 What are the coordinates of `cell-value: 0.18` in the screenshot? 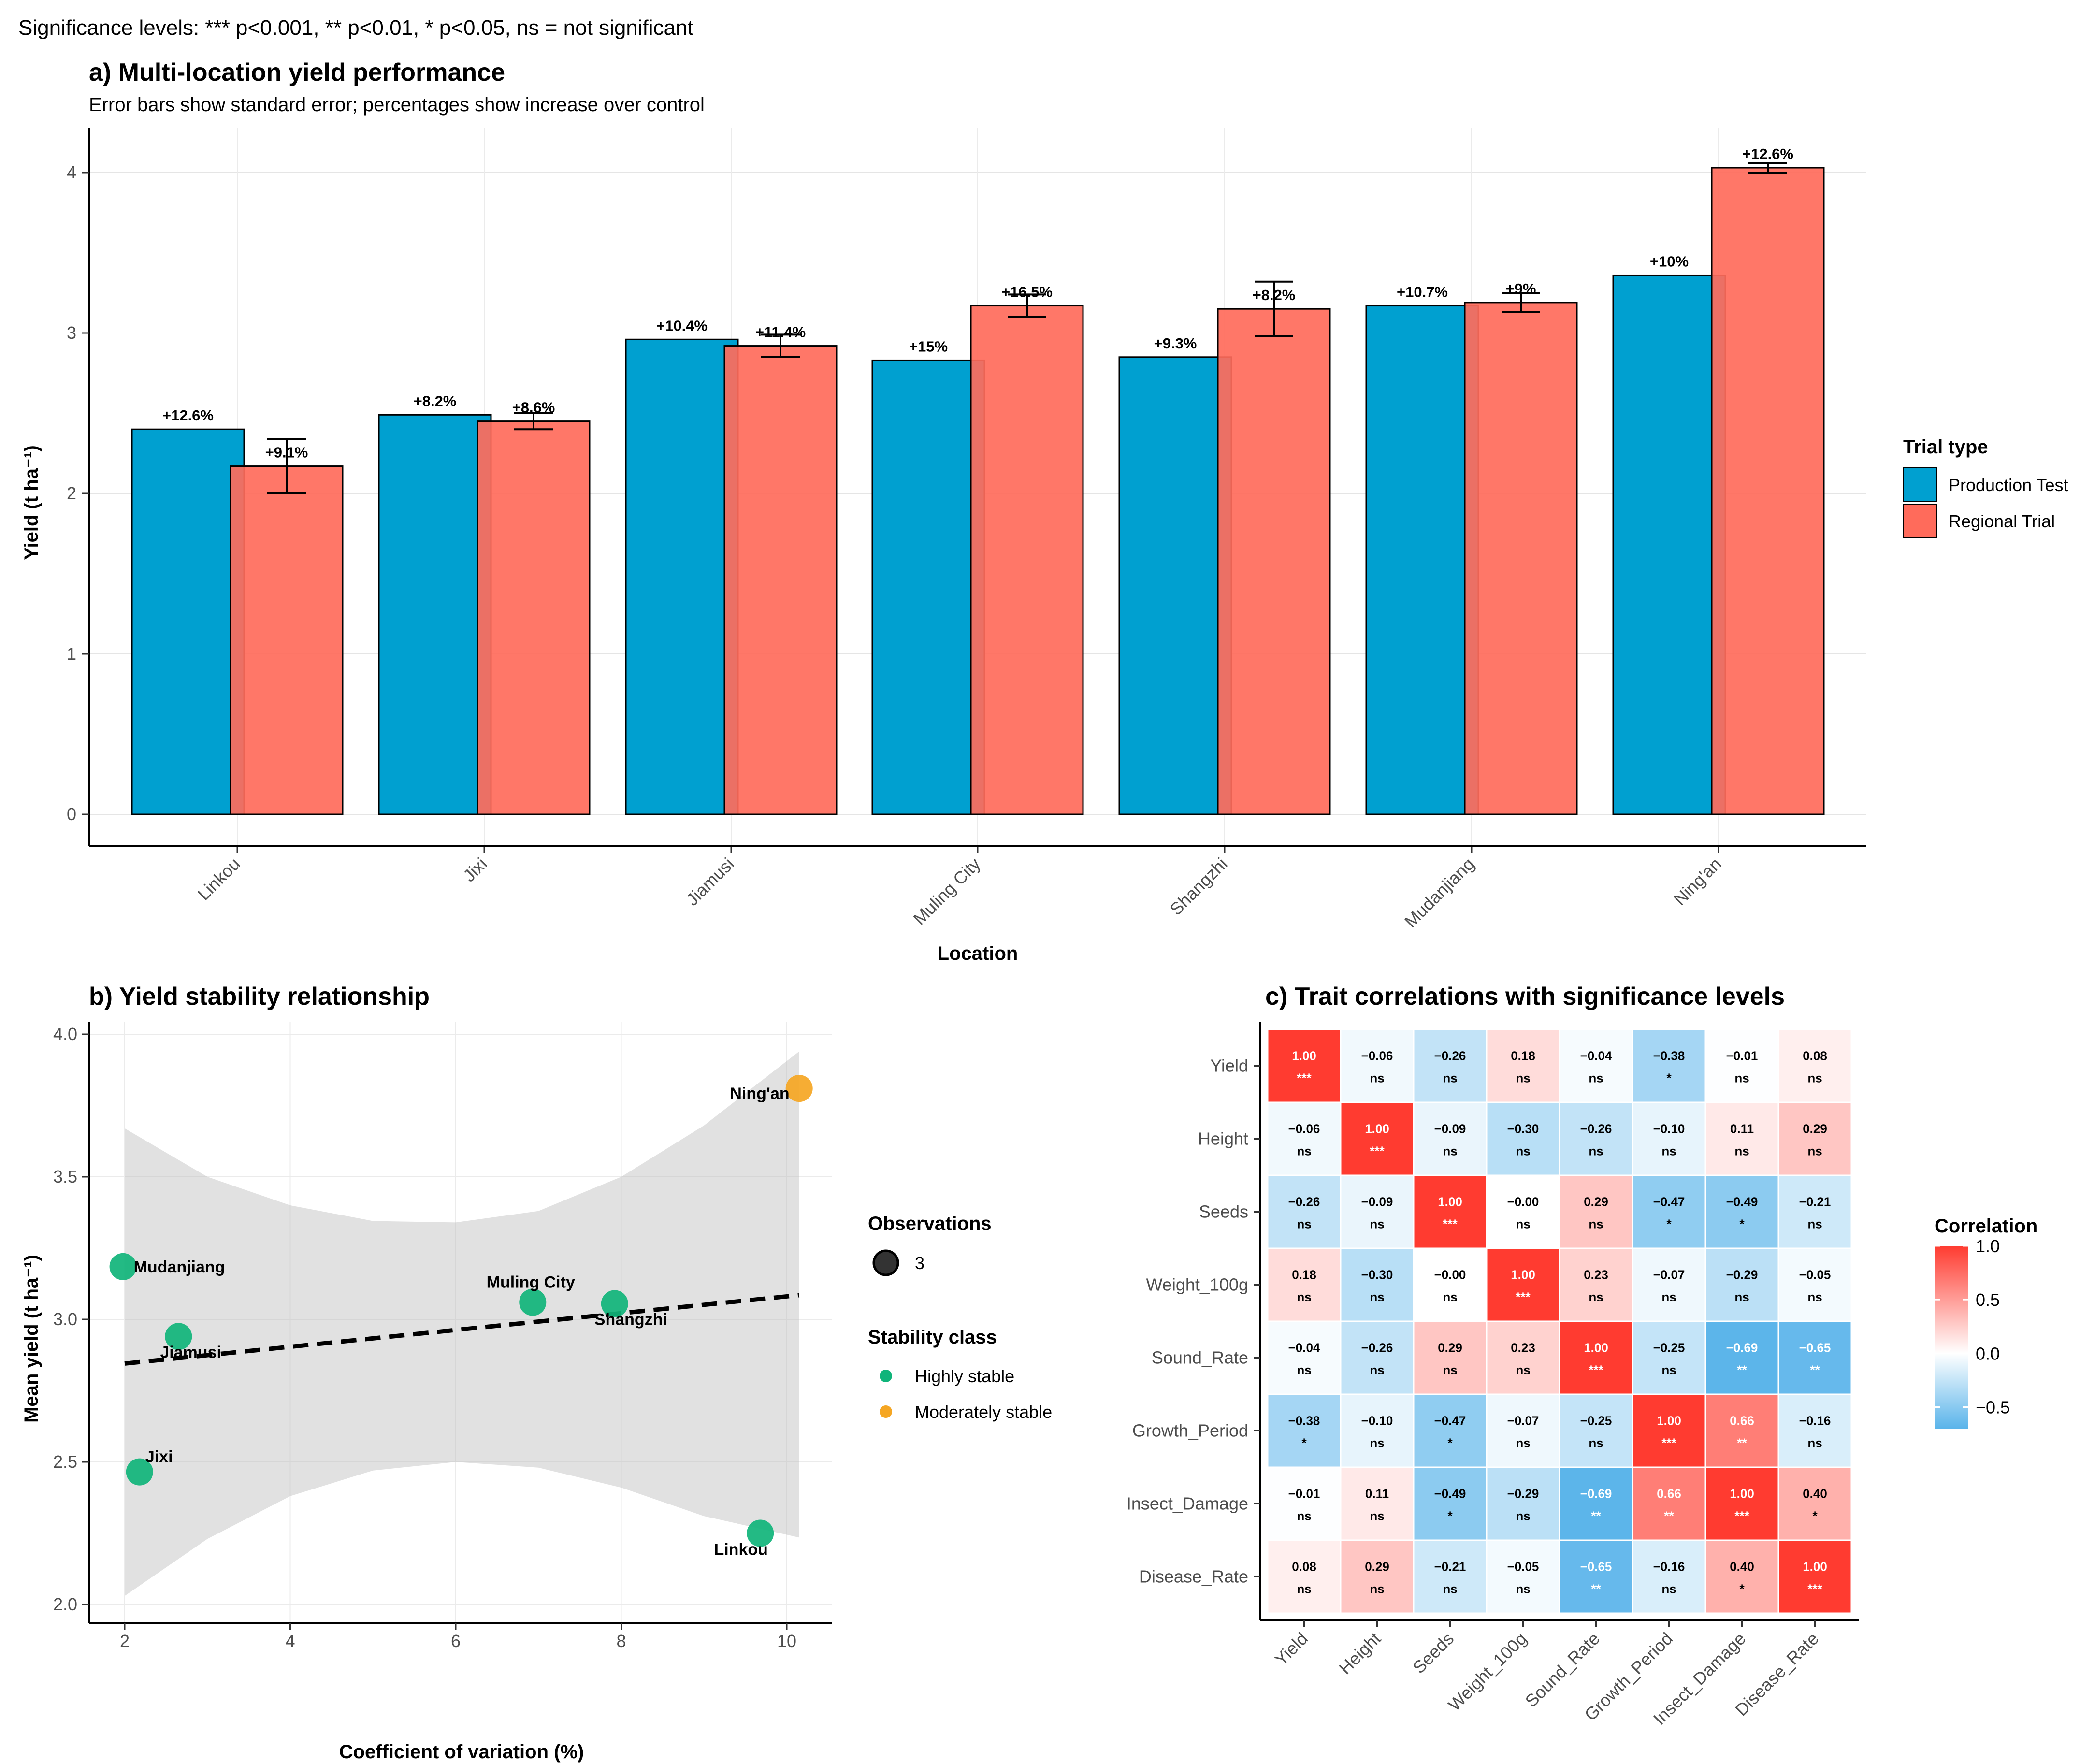 It's located at (1523, 1056).